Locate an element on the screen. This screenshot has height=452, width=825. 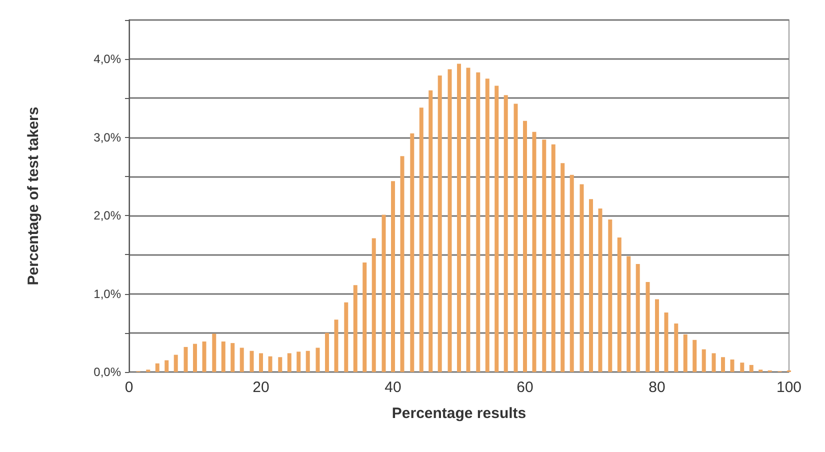
x-tick-label: 20 is located at coordinates (261, 387).